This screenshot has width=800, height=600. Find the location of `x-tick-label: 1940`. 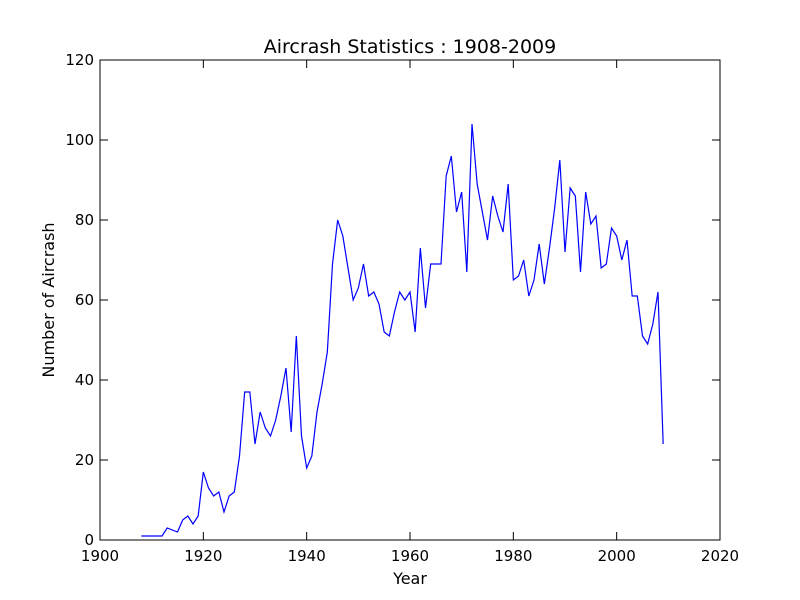

x-tick-label: 1940 is located at coordinates (307, 556).